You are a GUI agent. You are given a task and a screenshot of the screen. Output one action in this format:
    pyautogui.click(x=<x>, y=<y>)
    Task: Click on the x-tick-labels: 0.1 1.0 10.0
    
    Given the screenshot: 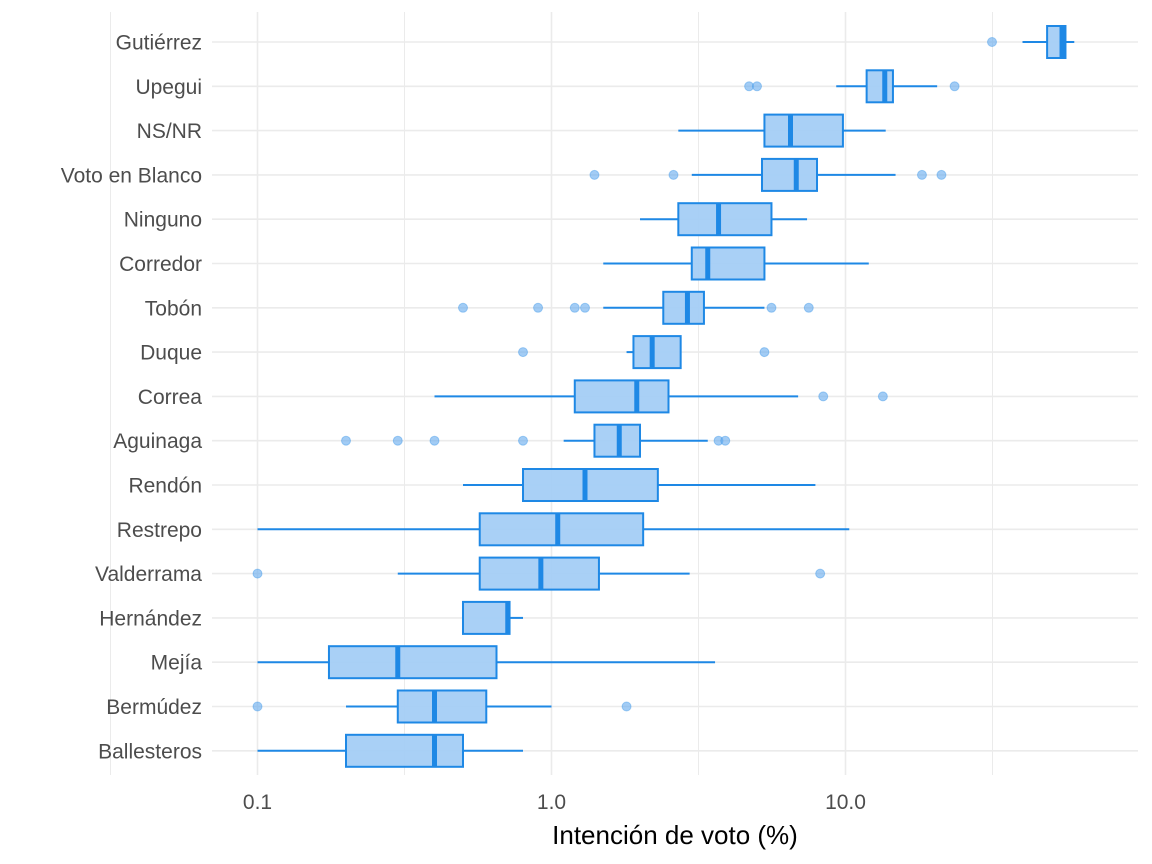 What is the action you would take?
    pyautogui.click(x=554, y=802)
    